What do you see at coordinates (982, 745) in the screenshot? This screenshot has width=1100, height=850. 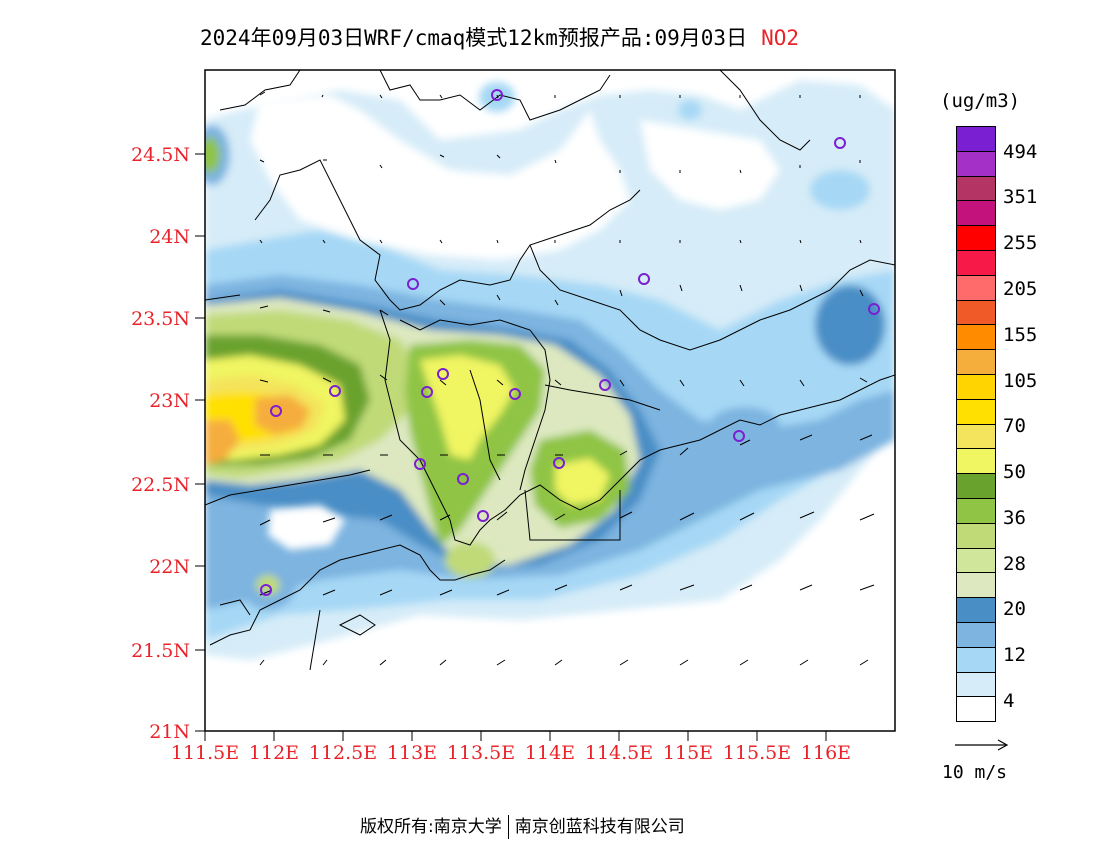 I see `wind-reference-arrow` at bounding box center [982, 745].